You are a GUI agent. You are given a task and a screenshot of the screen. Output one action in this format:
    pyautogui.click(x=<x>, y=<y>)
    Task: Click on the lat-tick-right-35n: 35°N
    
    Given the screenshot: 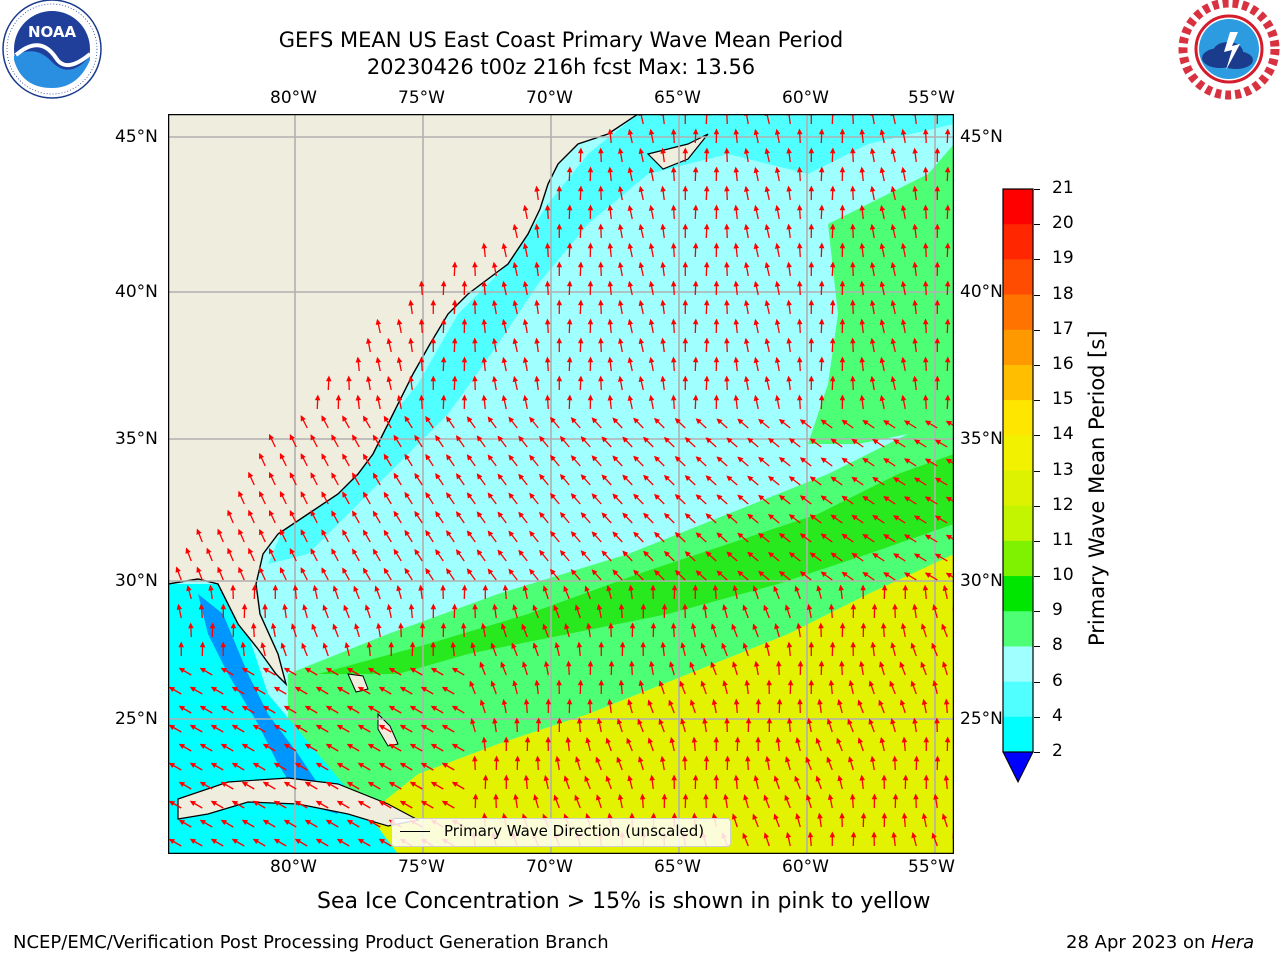 What is the action you would take?
    pyautogui.click(x=981, y=439)
    